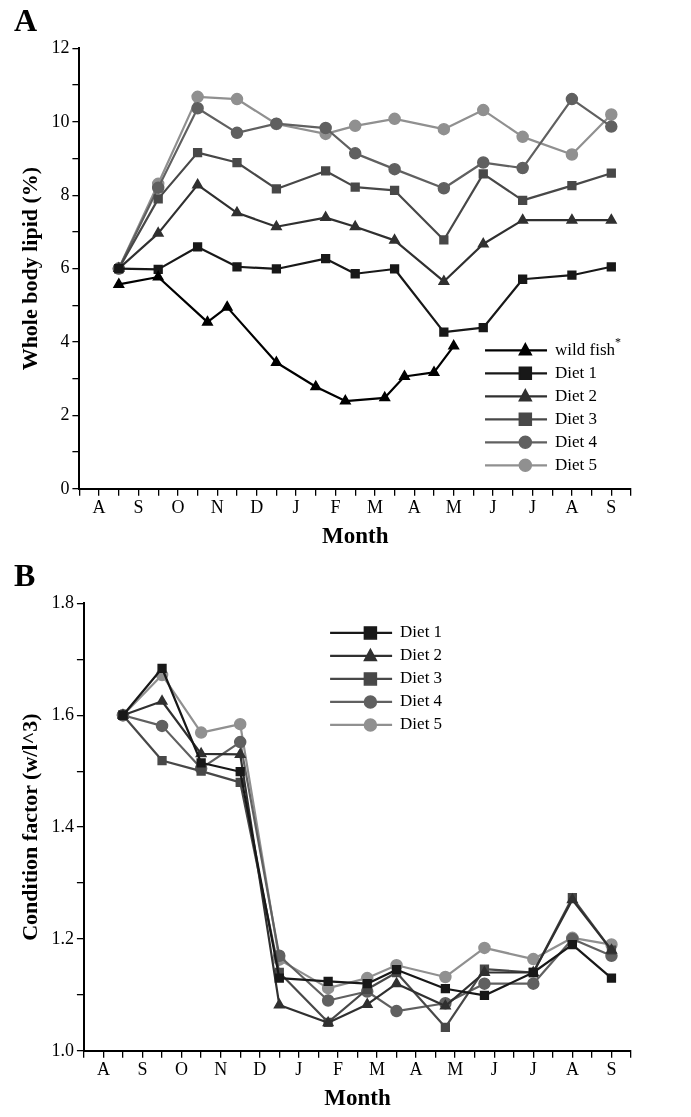 This screenshot has width=691, height=1117. What do you see at coordinates (29, 268) in the screenshot?
I see `y-axis-title: Whole body lipid (%)` at bounding box center [29, 268].